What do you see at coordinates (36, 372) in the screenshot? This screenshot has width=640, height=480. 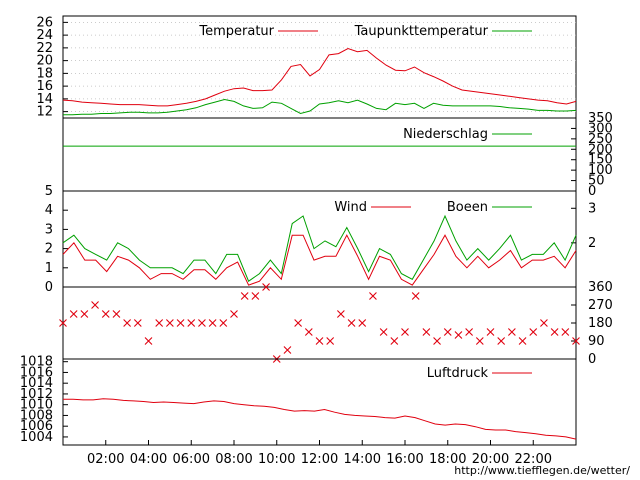 I see `left-tick-label: 1016` at bounding box center [36, 372].